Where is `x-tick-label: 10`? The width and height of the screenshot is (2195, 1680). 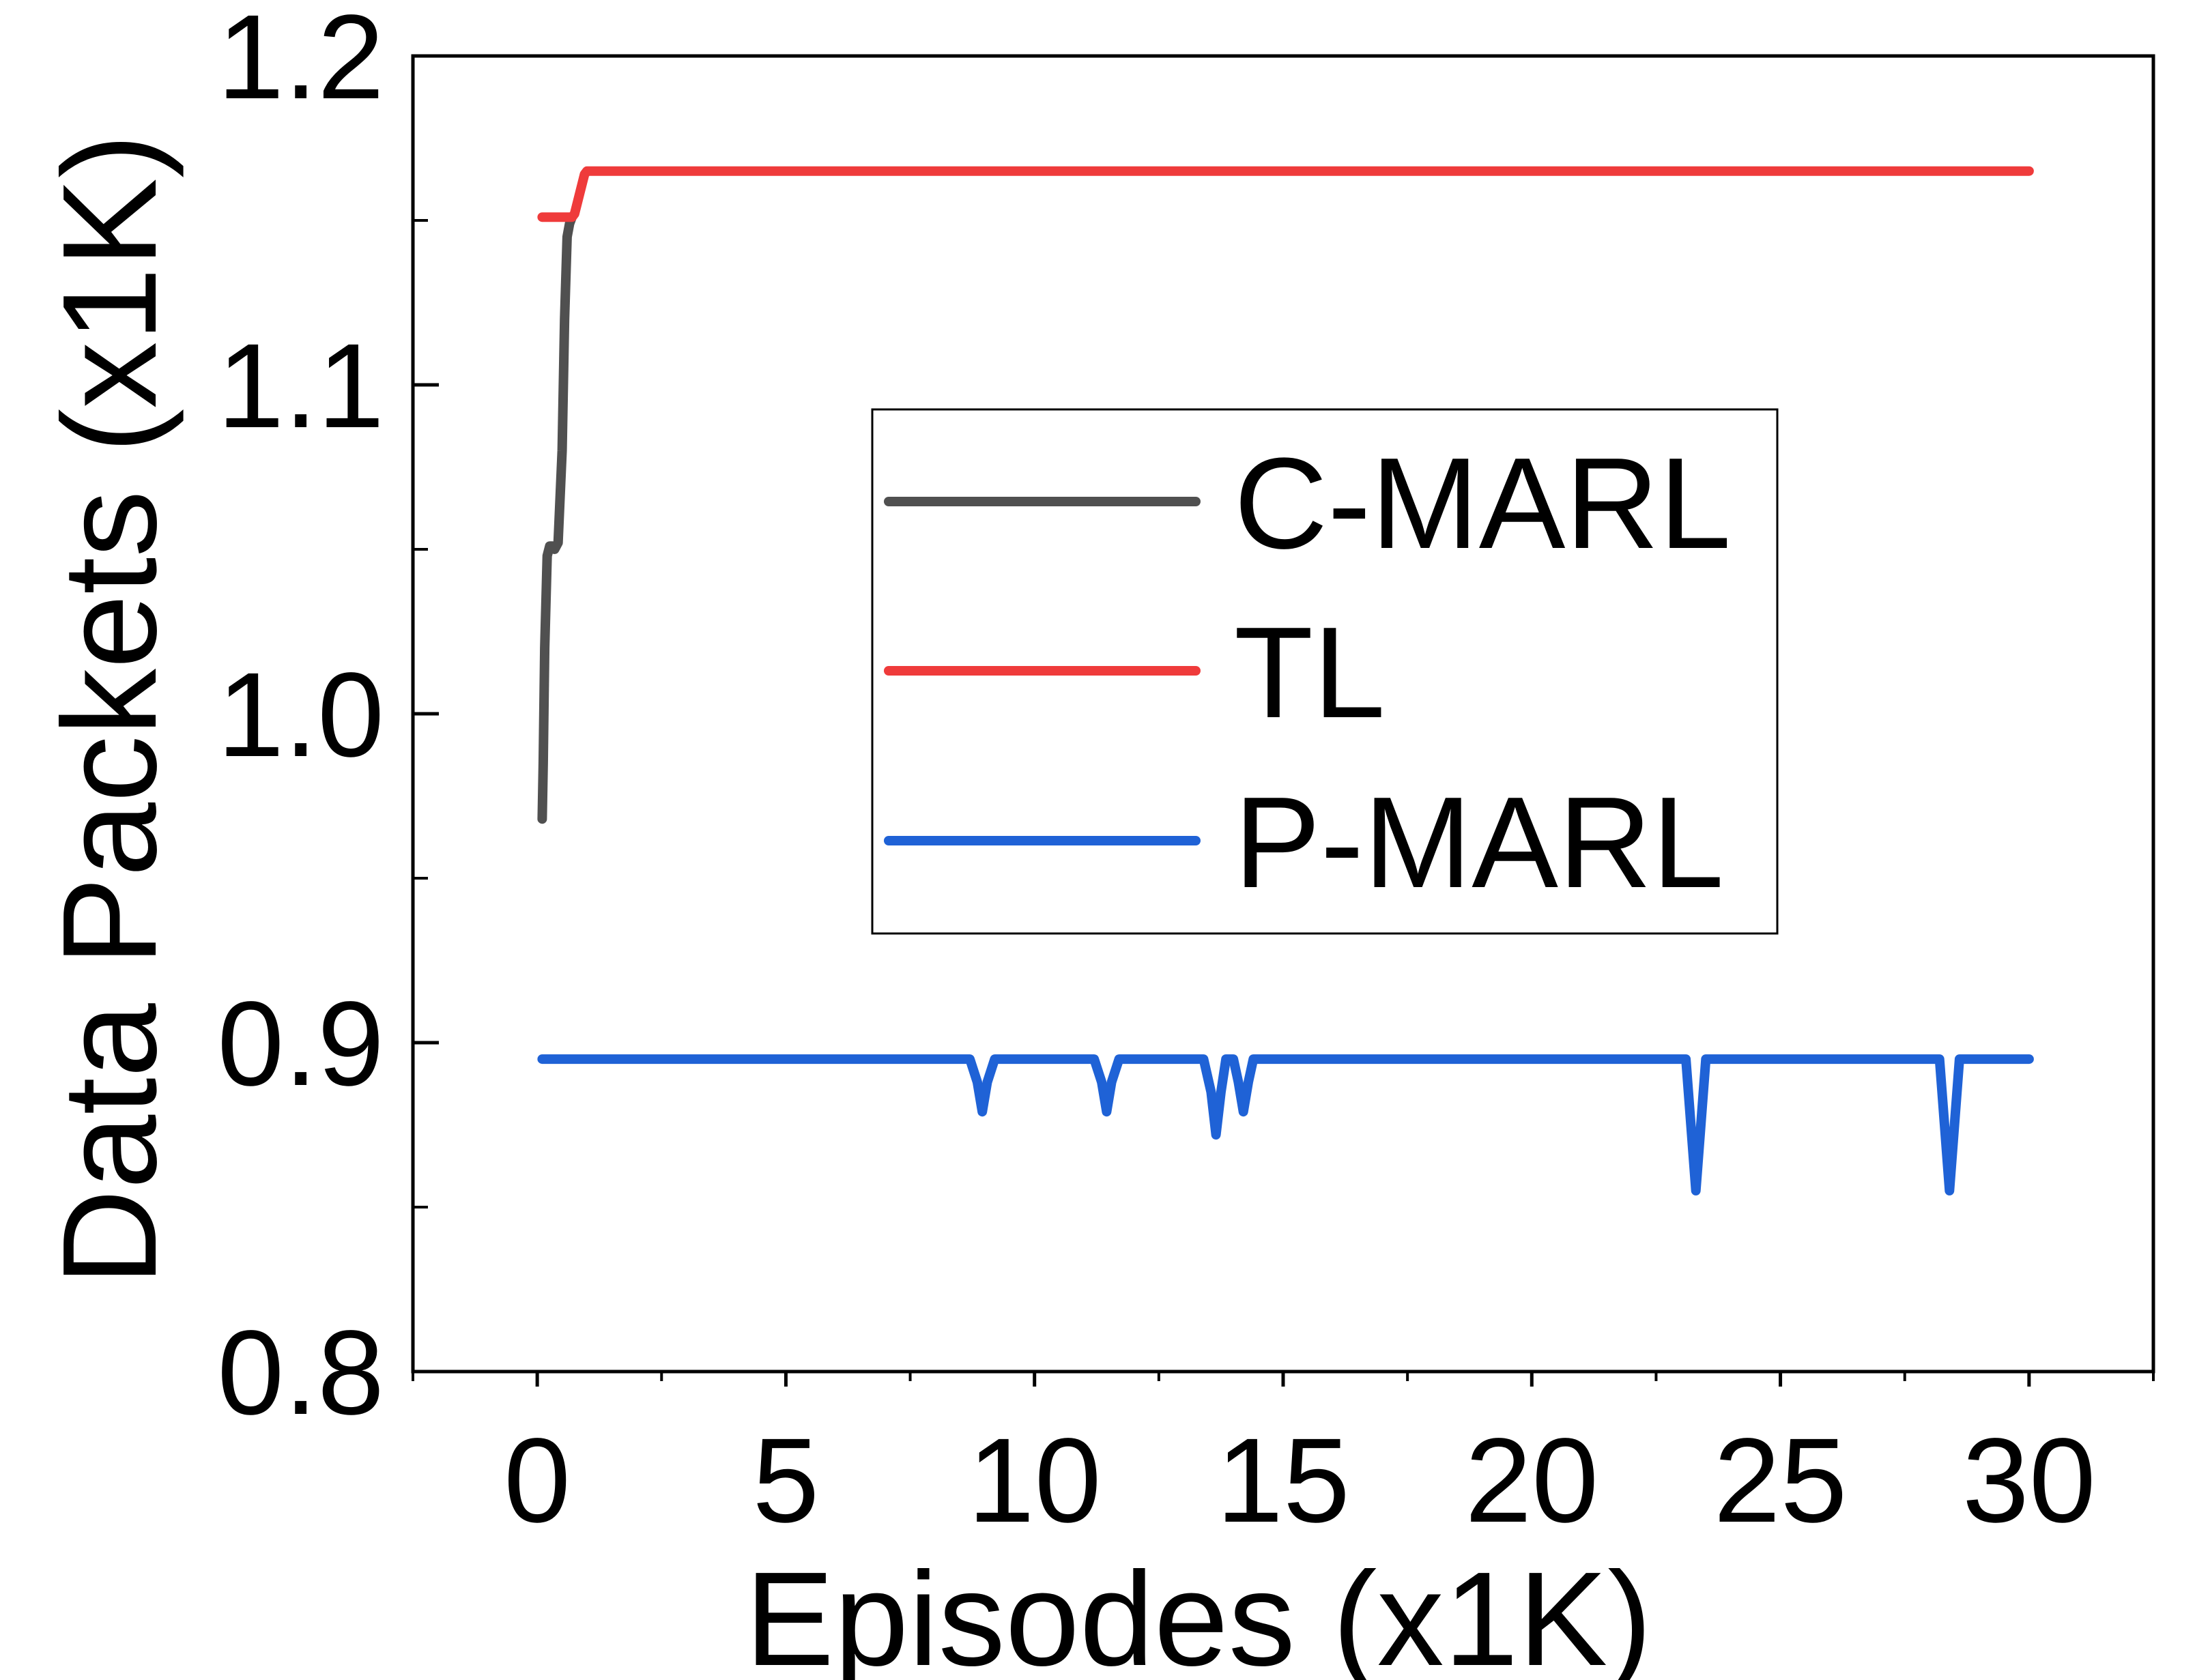
x-tick-label: 10 is located at coordinates (1035, 1481).